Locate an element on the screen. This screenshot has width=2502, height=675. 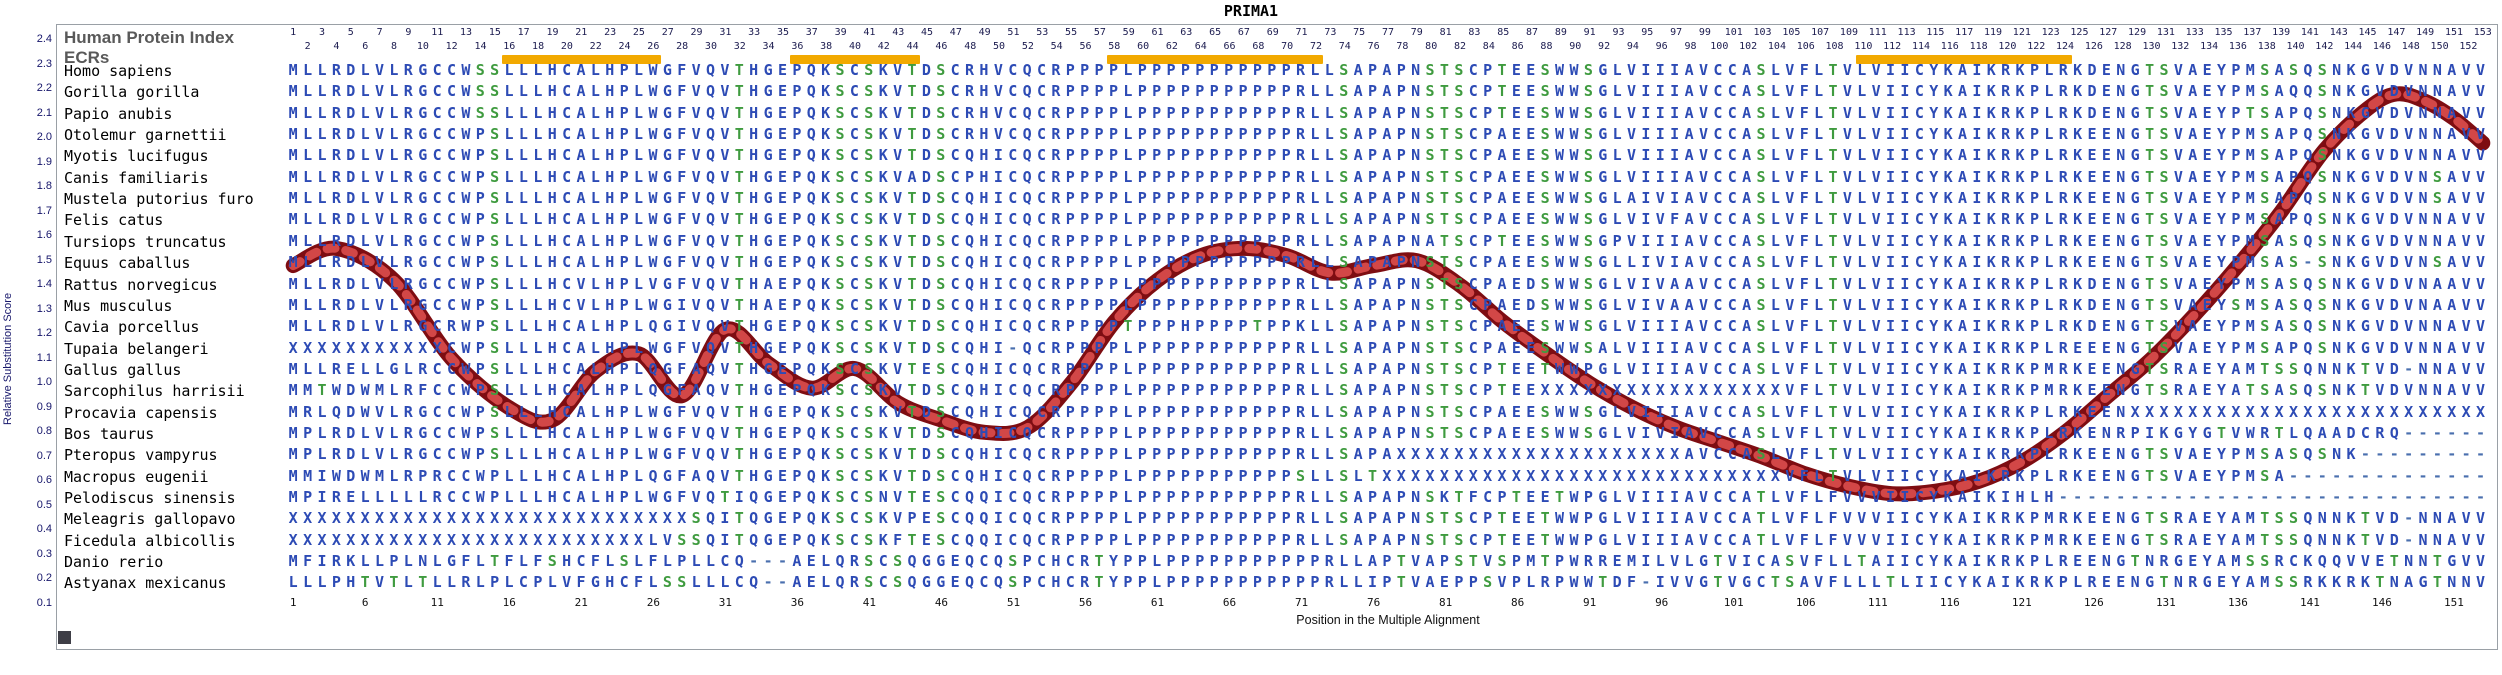
residue: H is located at coordinates (984, 91).